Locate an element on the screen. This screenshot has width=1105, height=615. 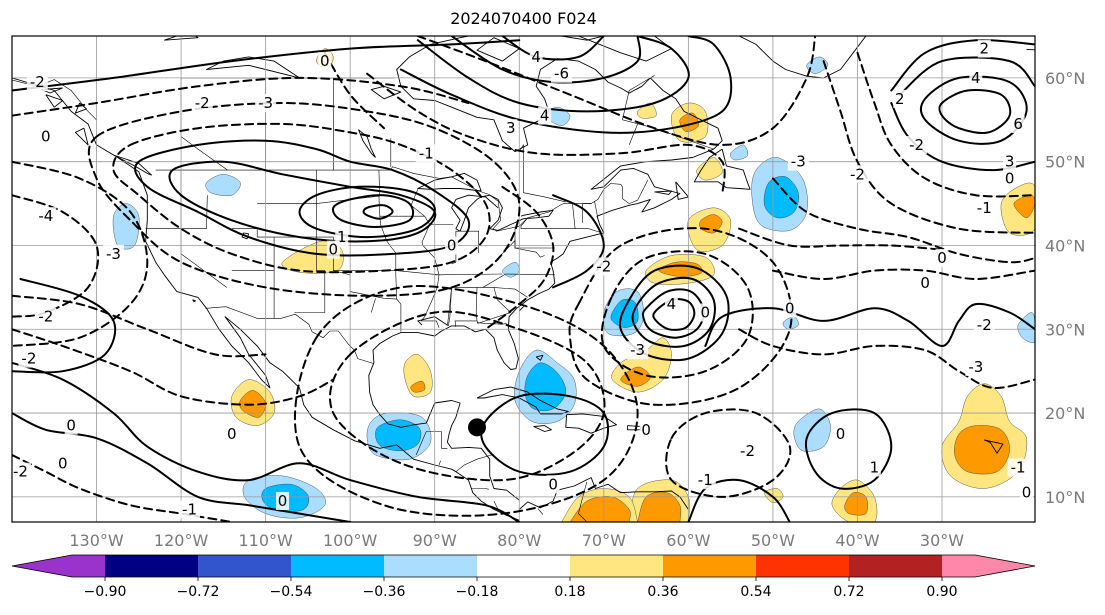
colorbar-segment is located at coordinates (244, 566).